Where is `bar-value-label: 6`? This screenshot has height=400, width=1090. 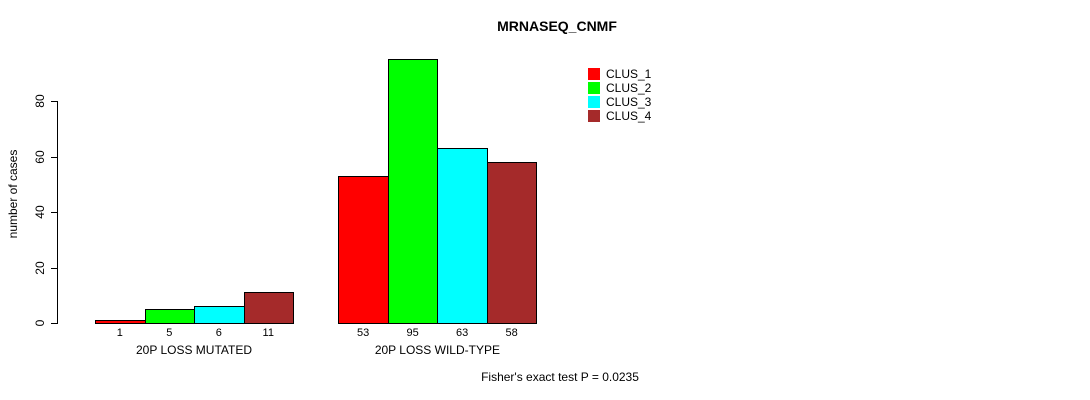
bar-value-label: 6 is located at coordinates (218, 333).